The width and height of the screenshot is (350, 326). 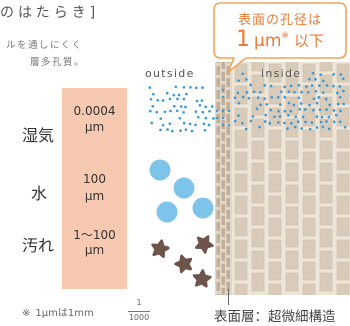 What do you see at coordinates (243, 39) in the screenshot?
I see `pore-size-number: 1` at bounding box center [243, 39].